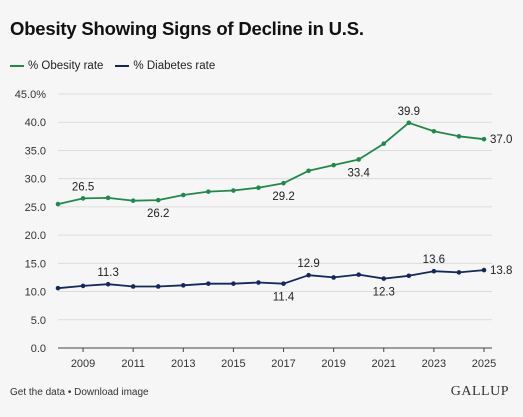  What do you see at coordinates (38, 392) in the screenshot?
I see `get-data-link: Get the data` at bounding box center [38, 392].